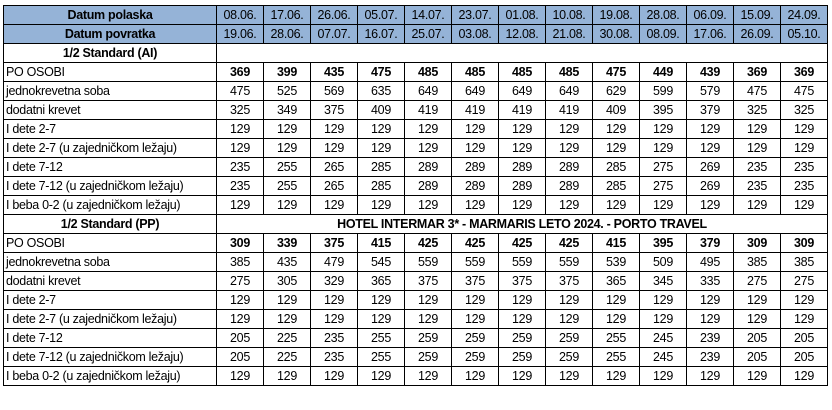 This screenshot has width=832, height=410. I want to click on section-title, so click(522, 53).